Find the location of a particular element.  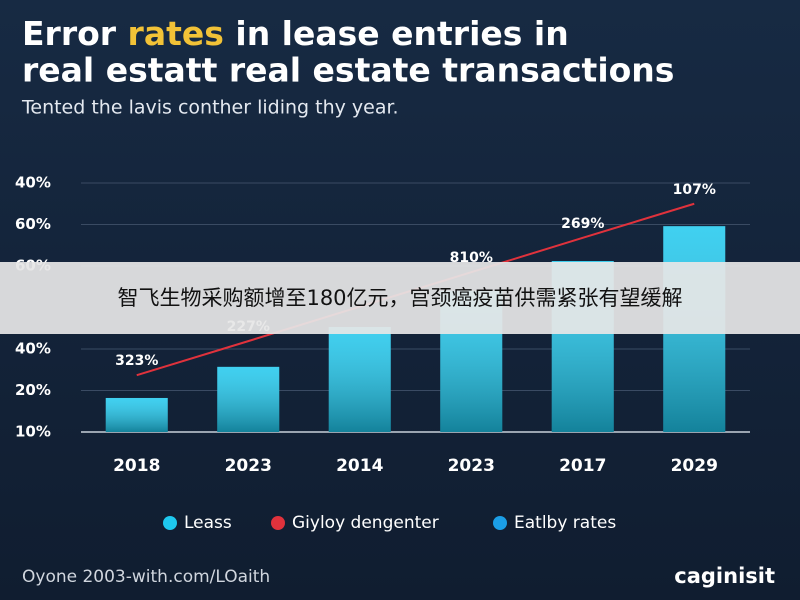

y-tick-label: 10% is located at coordinates (33, 432).